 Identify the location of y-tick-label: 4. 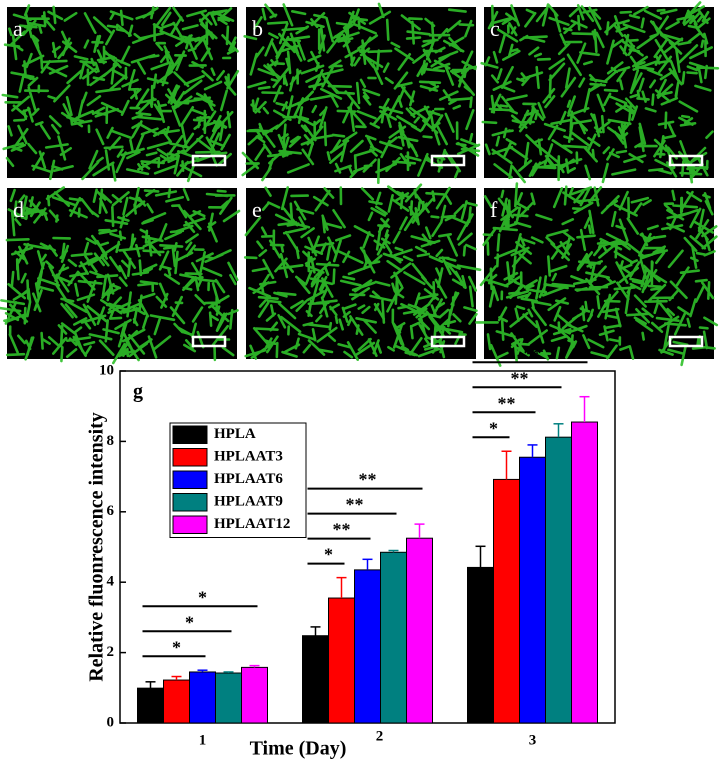
(111, 582).